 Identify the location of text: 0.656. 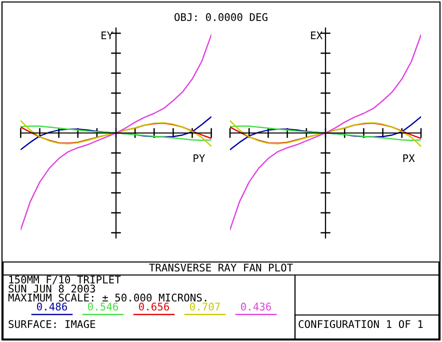
(154, 306).